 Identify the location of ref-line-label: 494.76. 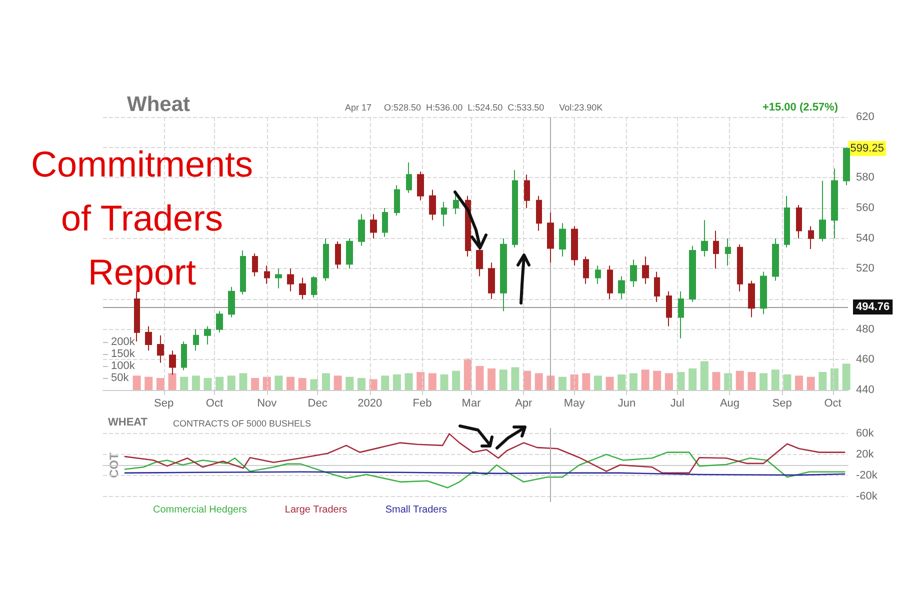
(873, 306).